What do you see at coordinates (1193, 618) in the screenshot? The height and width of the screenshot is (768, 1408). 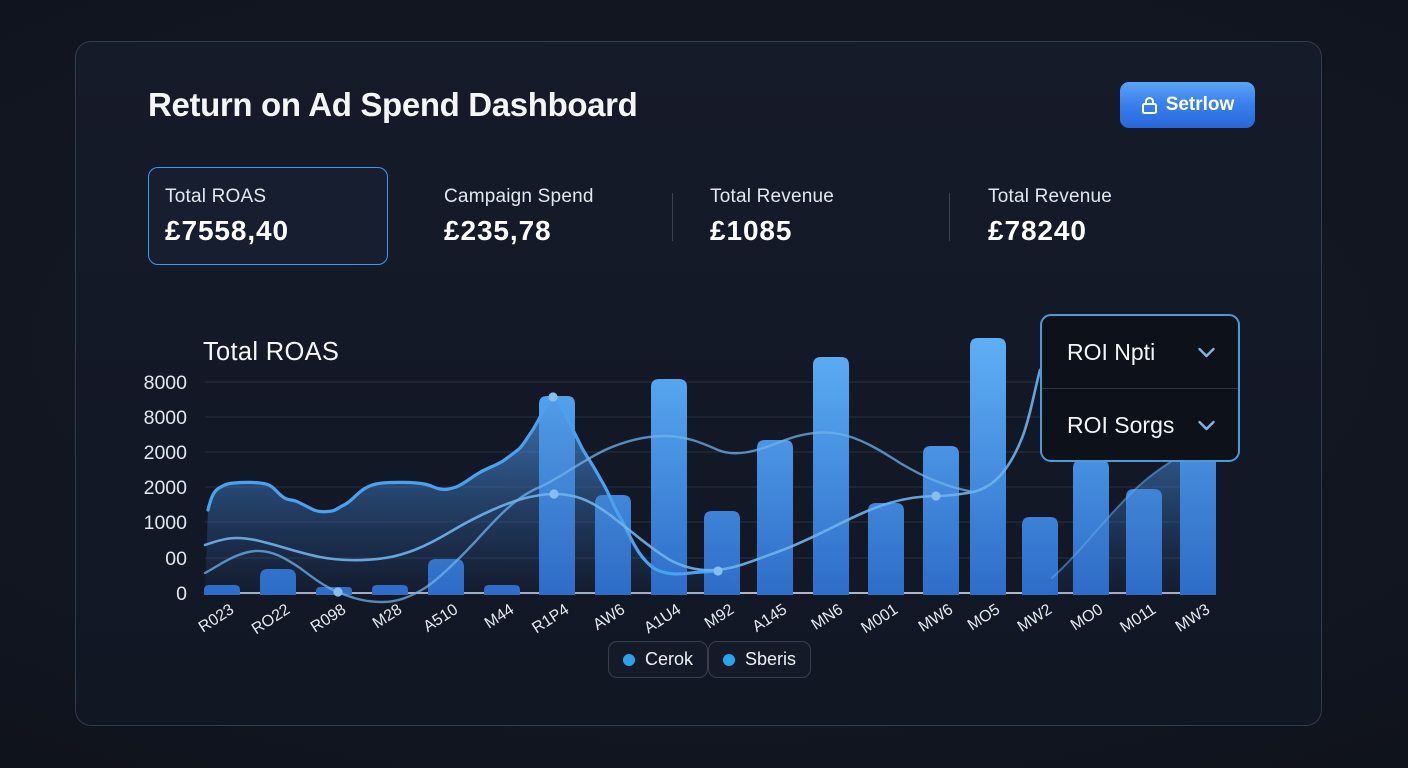 I see `svg-text: MW3` at bounding box center [1193, 618].